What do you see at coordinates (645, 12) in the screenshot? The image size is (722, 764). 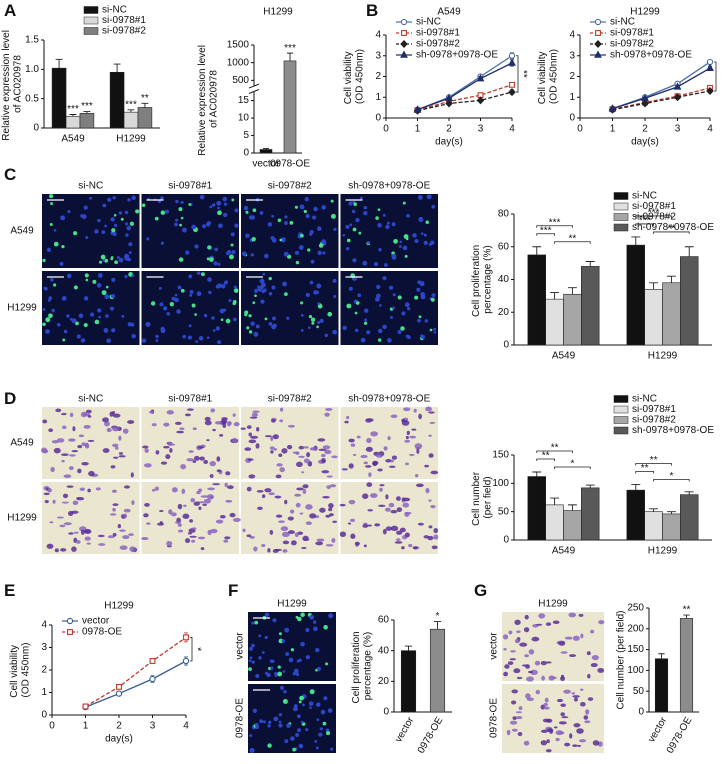 I see `chart-title: H1299` at bounding box center [645, 12].